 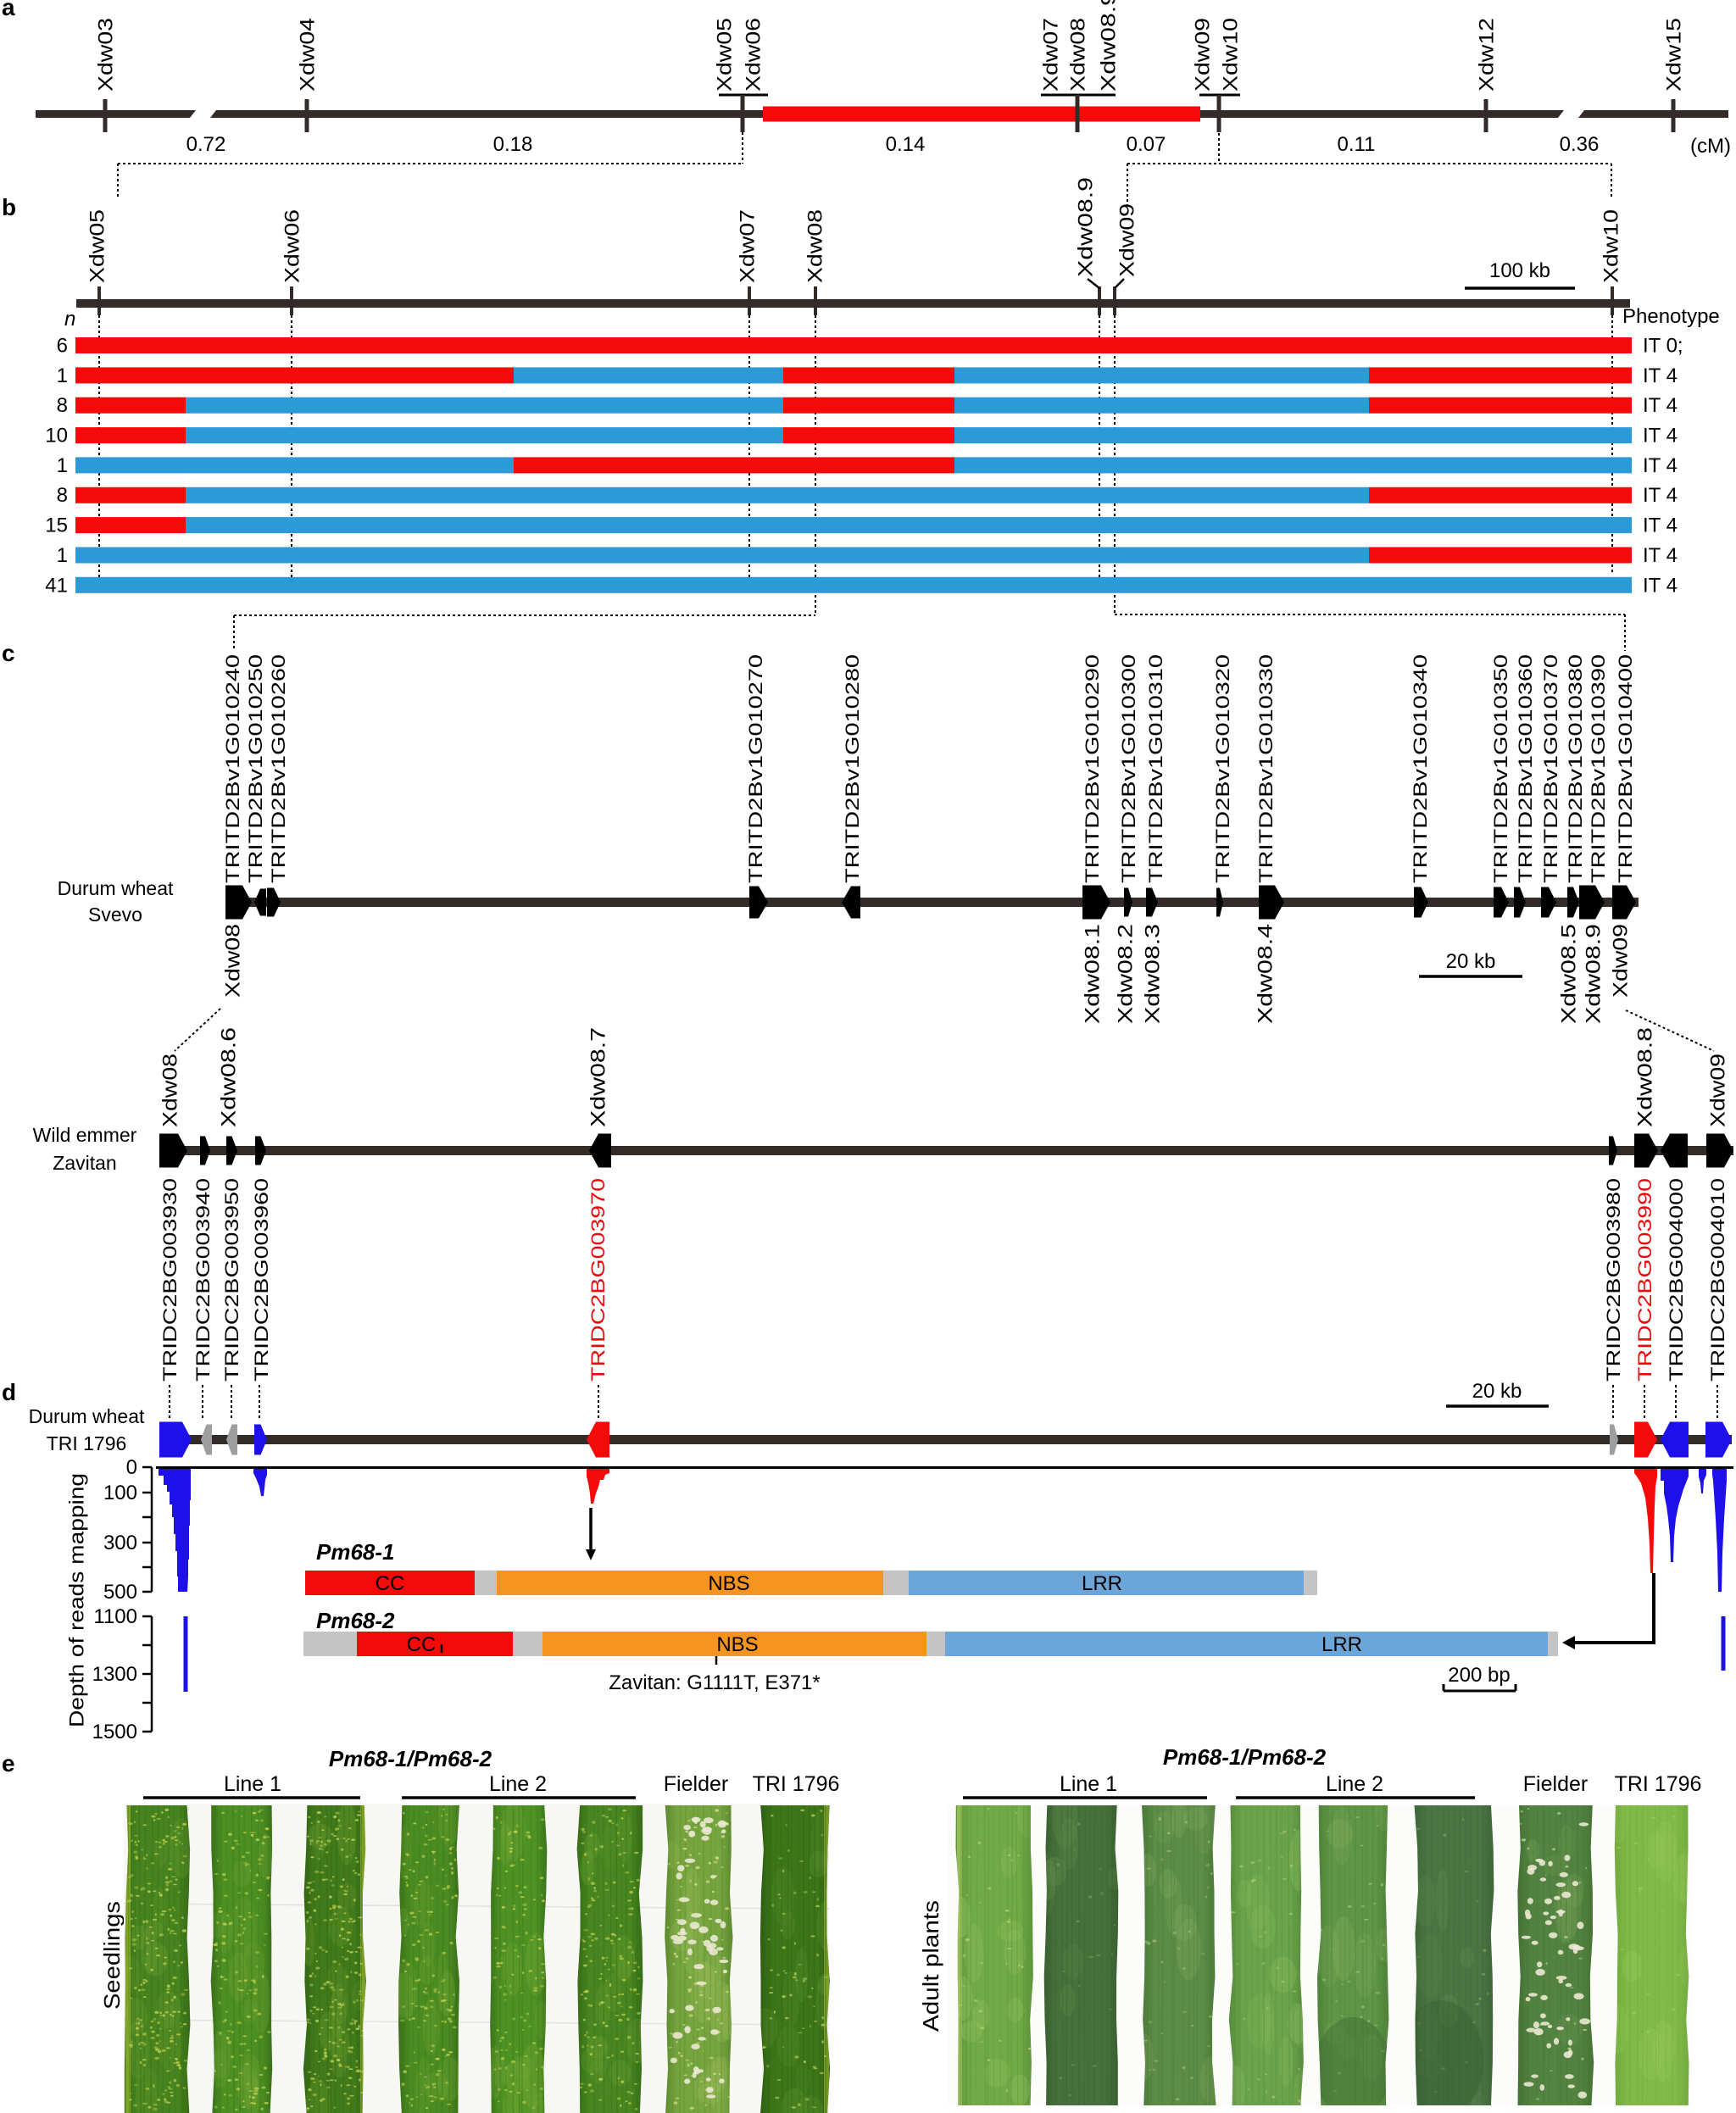 What do you see at coordinates (106, 55) in the screenshot?
I see `svg-text: Xdw03` at bounding box center [106, 55].